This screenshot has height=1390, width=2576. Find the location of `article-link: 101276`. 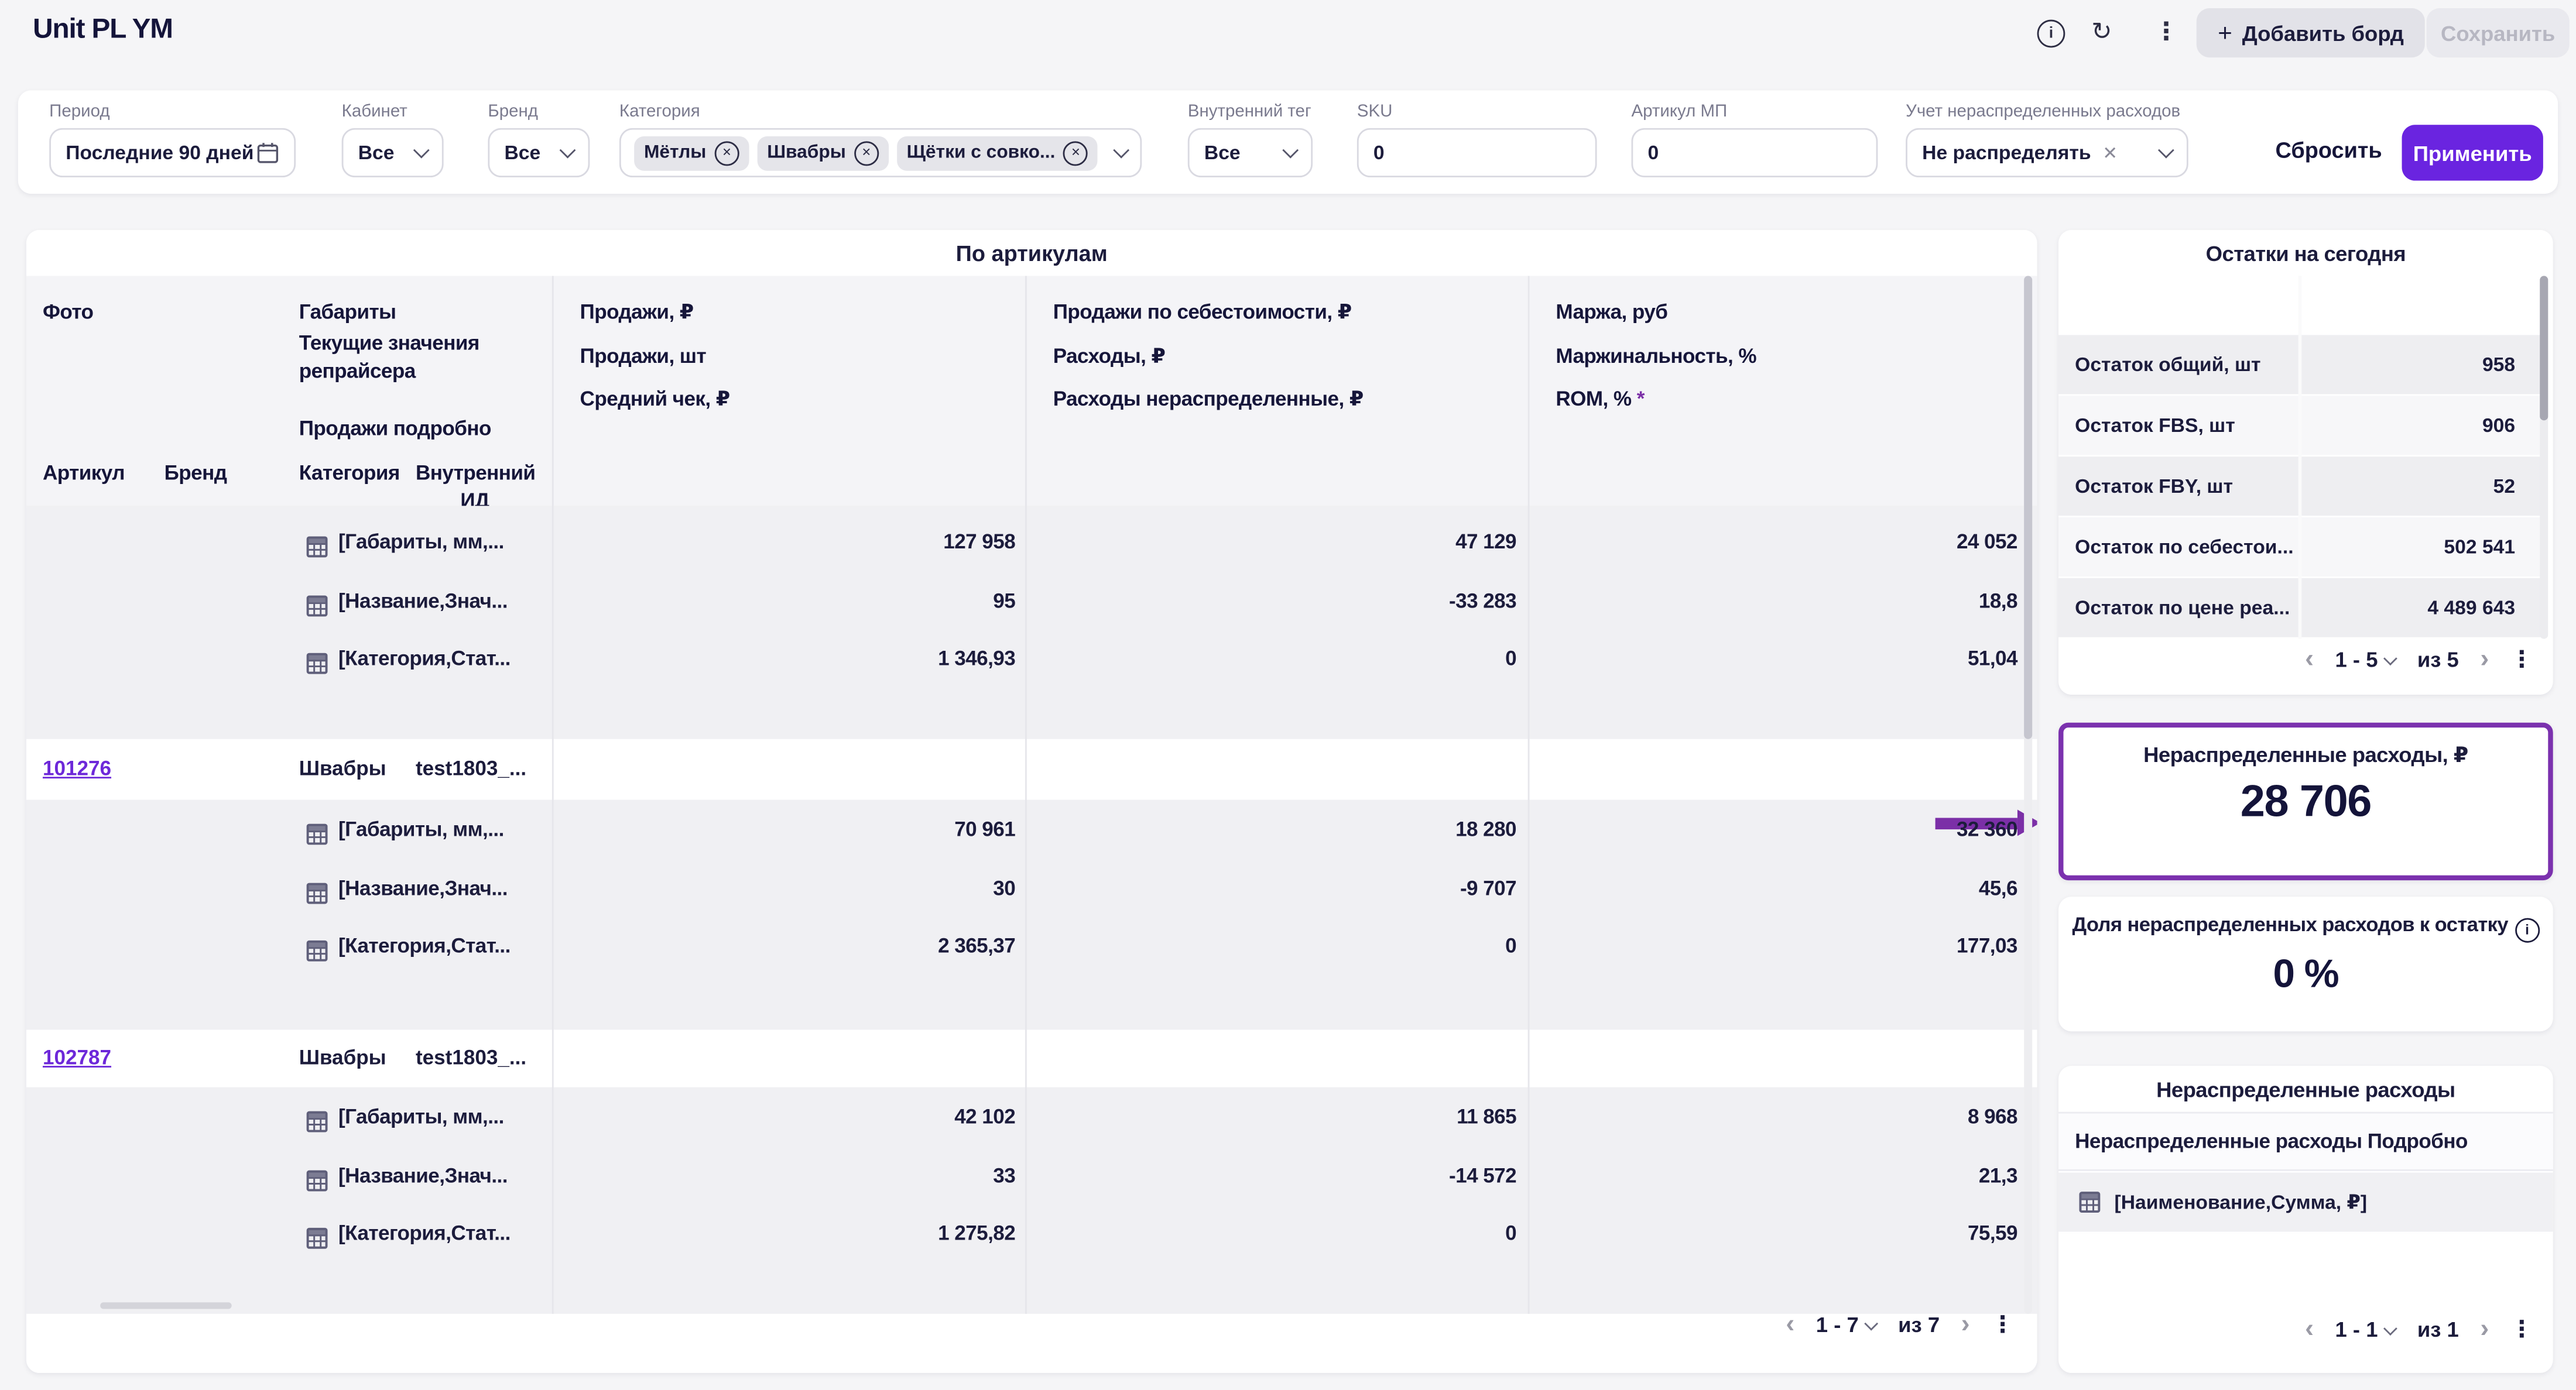

article-link: 101276 is located at coordinates (77, 768).